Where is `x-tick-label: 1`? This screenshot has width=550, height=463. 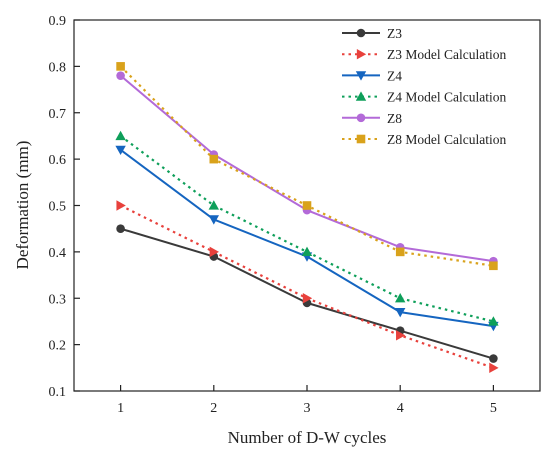
x-tick-label: 1 is located at coordinates (120, 408).